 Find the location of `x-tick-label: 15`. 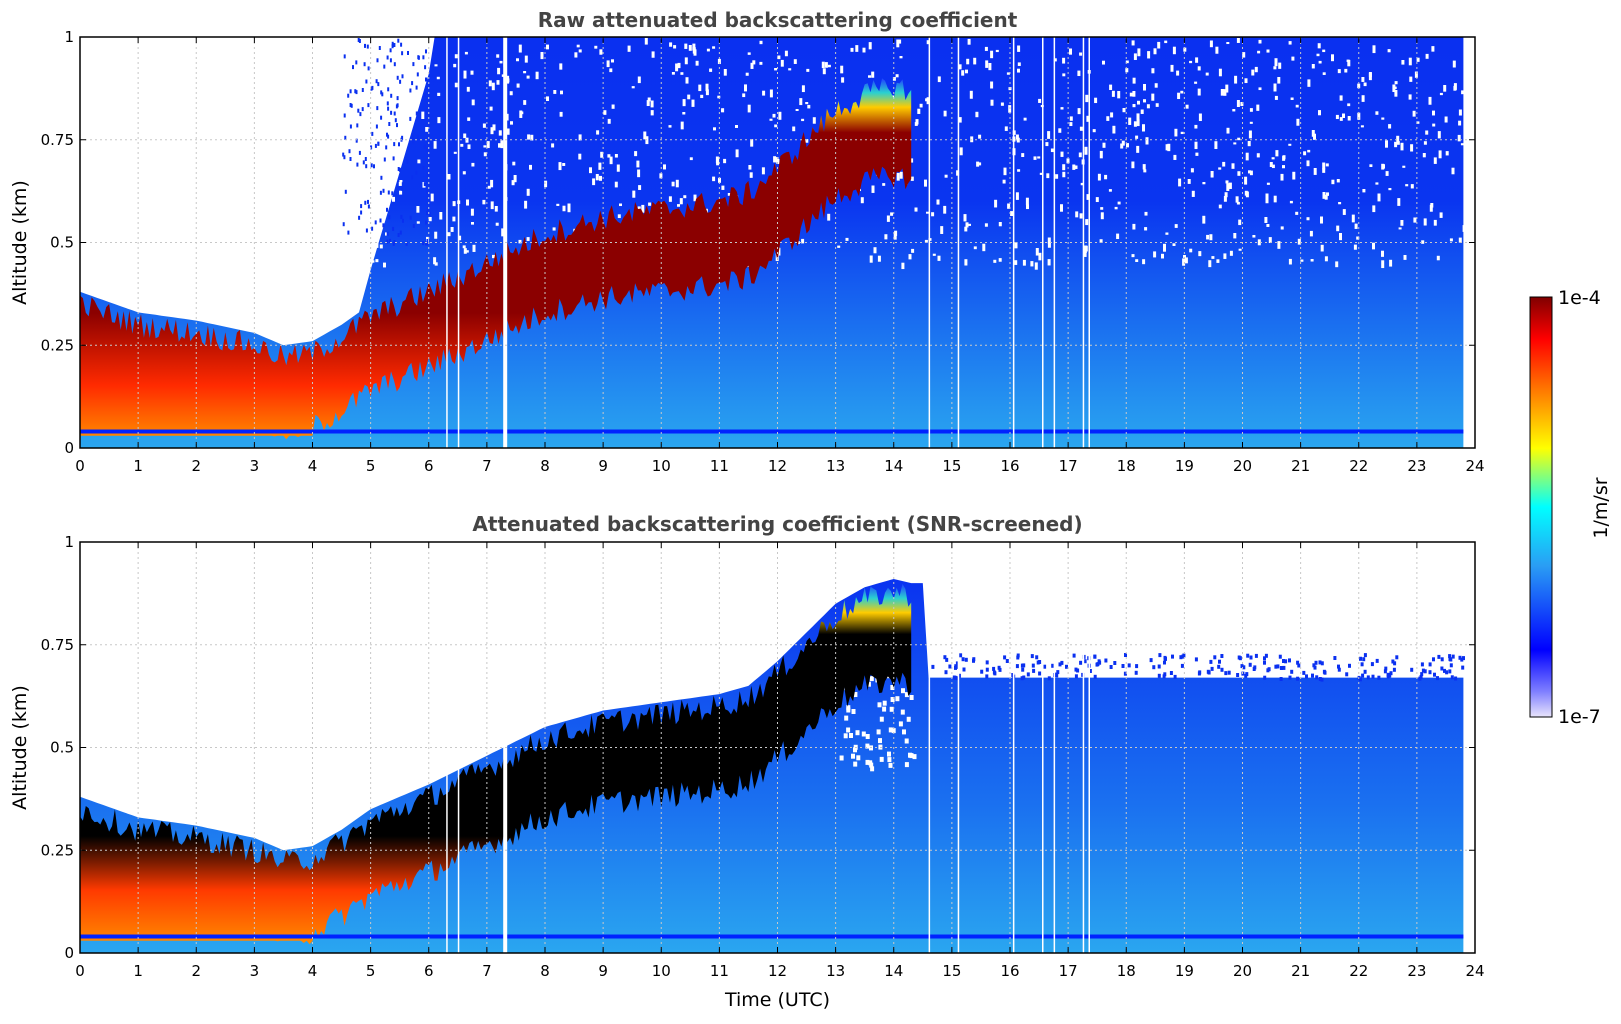

x-tick-label: 15 is located at coordinates (951, 466).